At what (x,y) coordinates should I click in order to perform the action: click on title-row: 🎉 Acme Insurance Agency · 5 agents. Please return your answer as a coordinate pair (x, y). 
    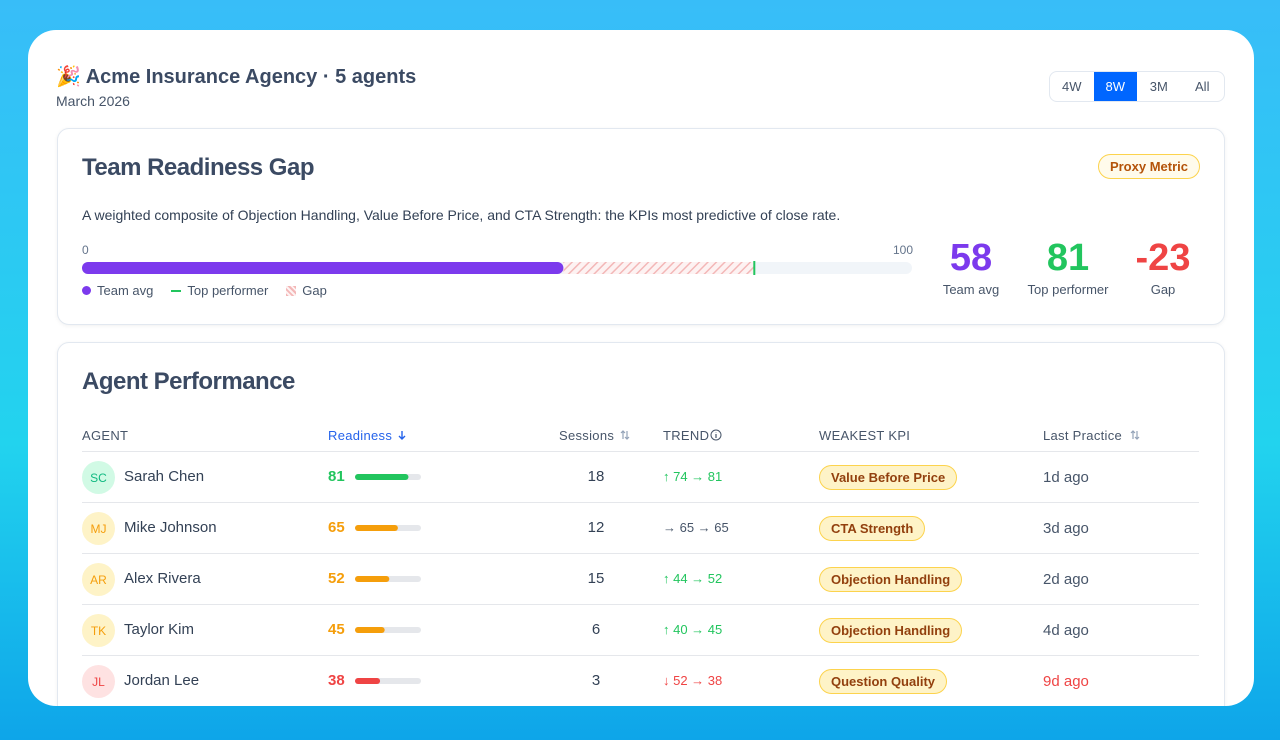
    Looking at the image, I should click on (236, 76).